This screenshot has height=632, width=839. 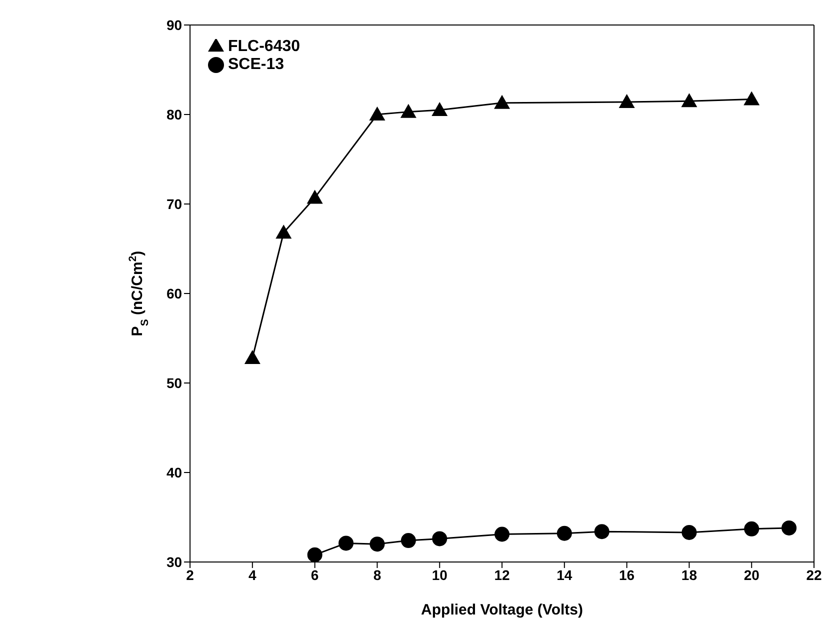 What do you see at coordinates (440, 574) in the screenshot?
I see `x-tick-label: 10` at bounding box center [440, 574].